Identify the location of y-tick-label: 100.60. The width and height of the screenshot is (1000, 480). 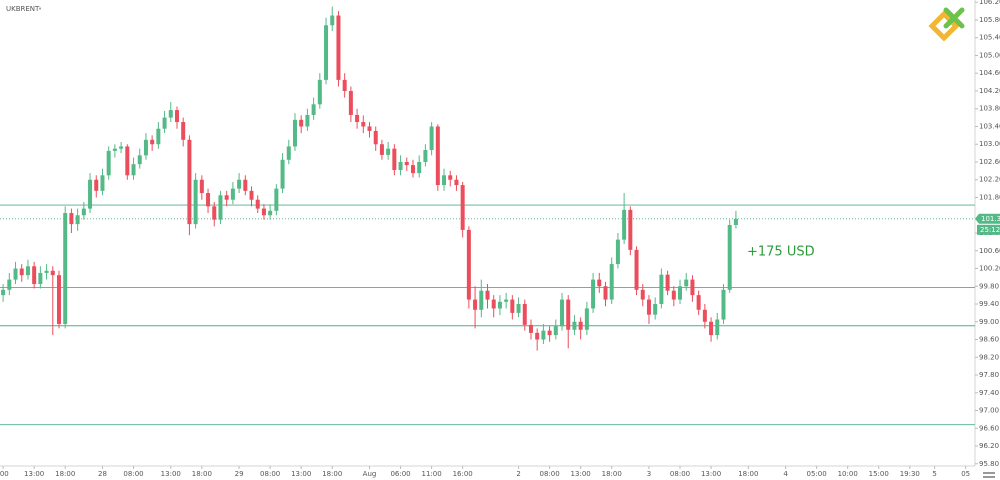
(989, 251).